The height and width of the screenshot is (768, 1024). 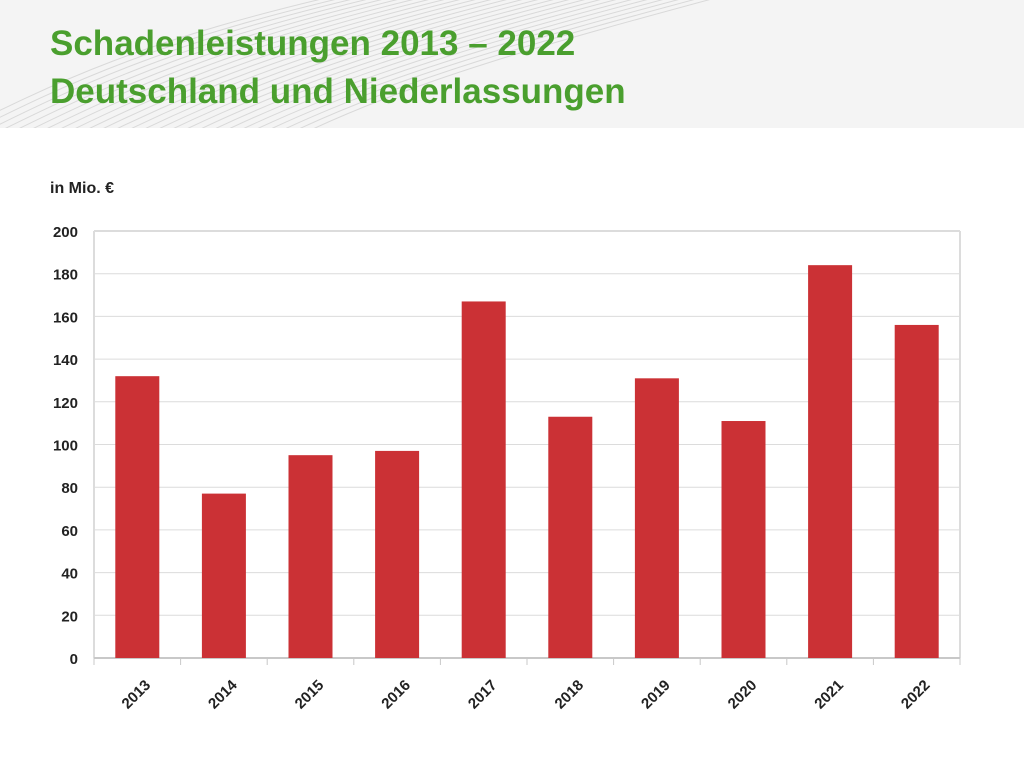 I want to click on bar-2018, so click(x=570, y=537).